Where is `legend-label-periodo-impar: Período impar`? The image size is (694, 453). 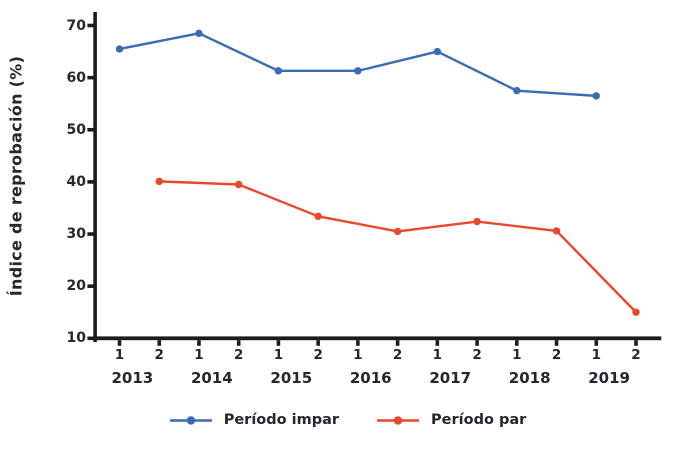 legend-label-periodo-impar: Período impar is located at coordinates (281, 420).